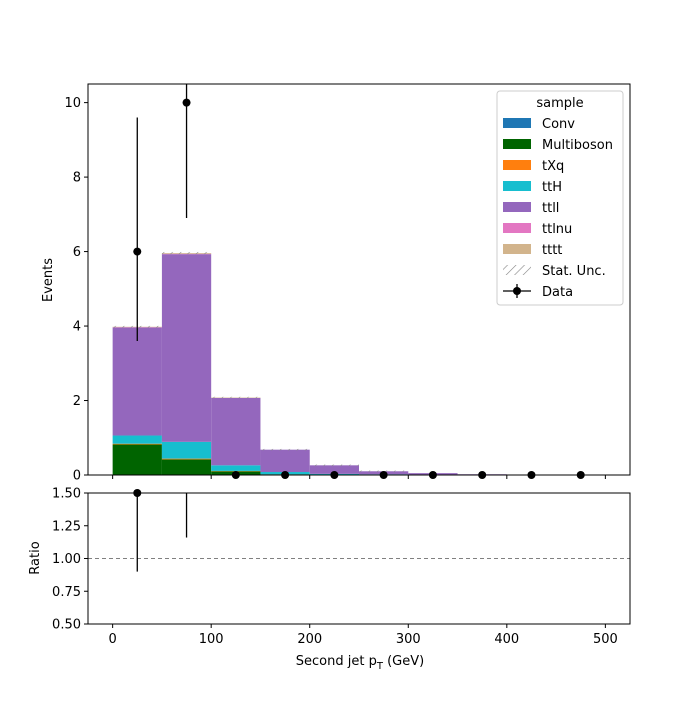 The height and width of the screenshot is (704, 700). What do you see at coordinates (360, 663) in the screenshot?
I see `x-axis-label: Second jet pT (GeV)` at bounding box center [360, 663].